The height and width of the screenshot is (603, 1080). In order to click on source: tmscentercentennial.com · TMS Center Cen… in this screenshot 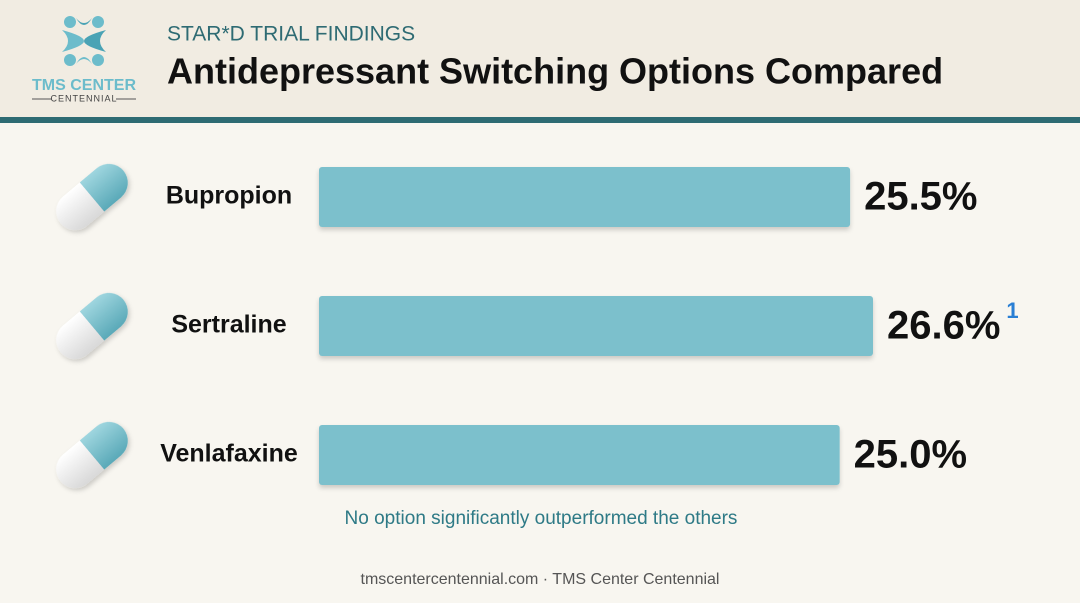, I will do `click(540, 579)`.